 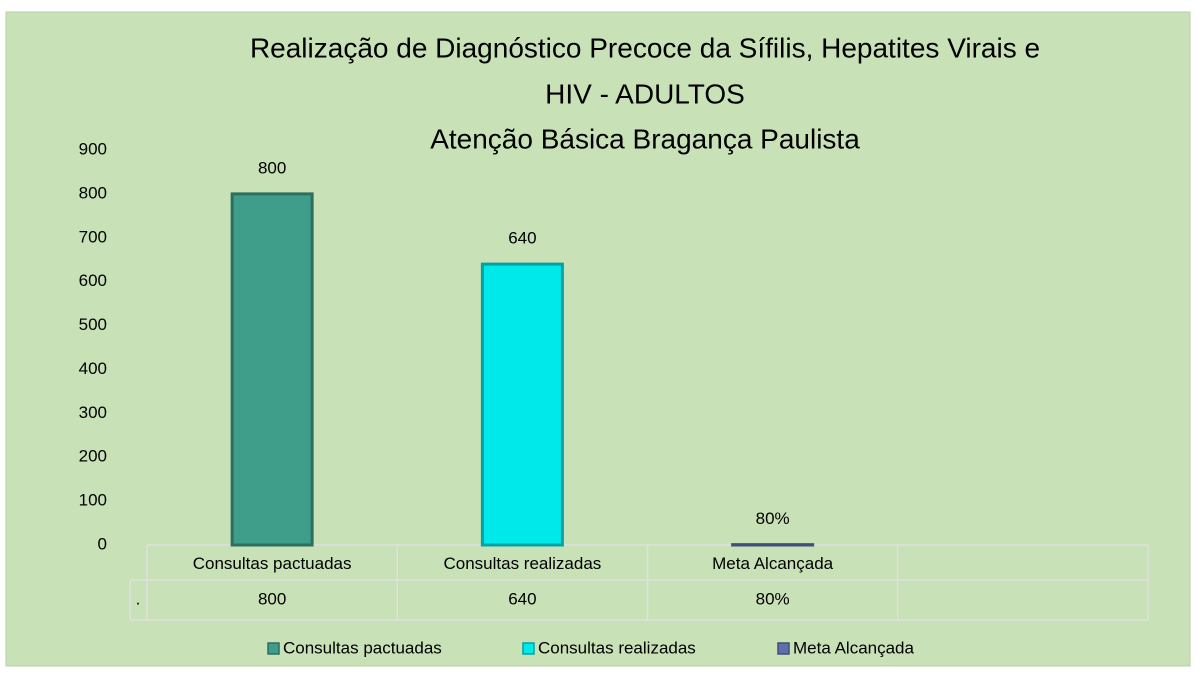 What do you see at coordinates (773, 598) in the screenshot?
I see `table-value: 80%` at bounding box center [773, 598].